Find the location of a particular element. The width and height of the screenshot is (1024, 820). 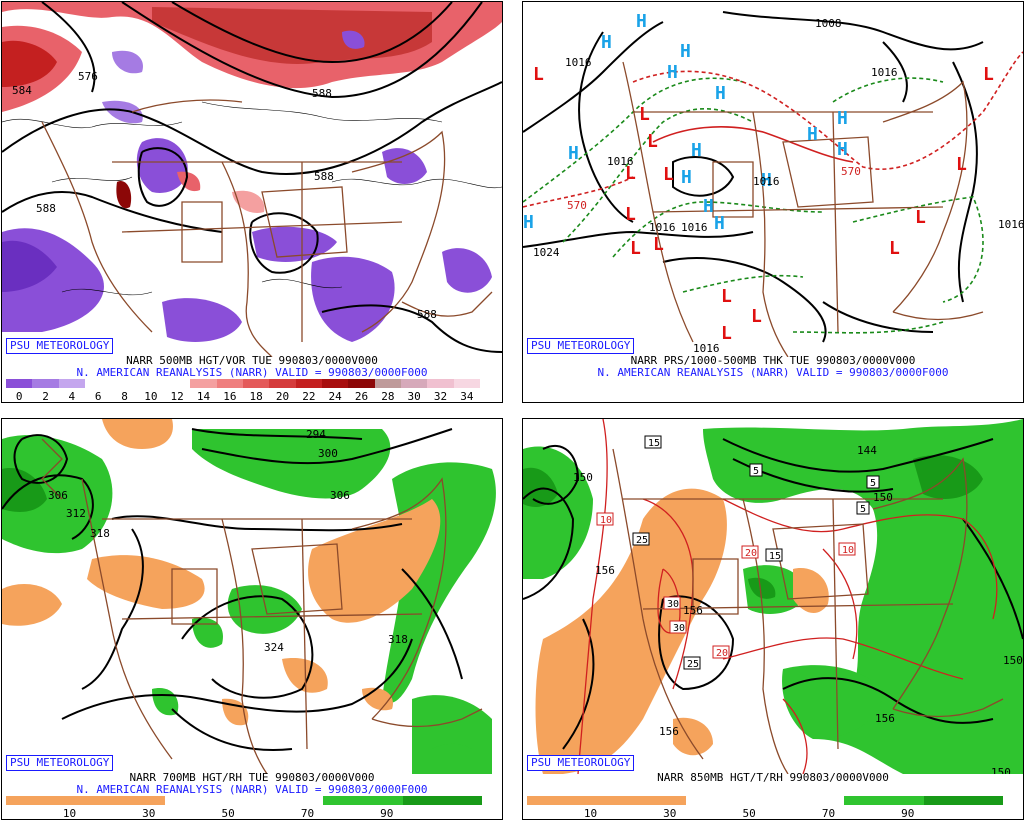

color-bar-label: 24 is located at coordinates (335, 396).